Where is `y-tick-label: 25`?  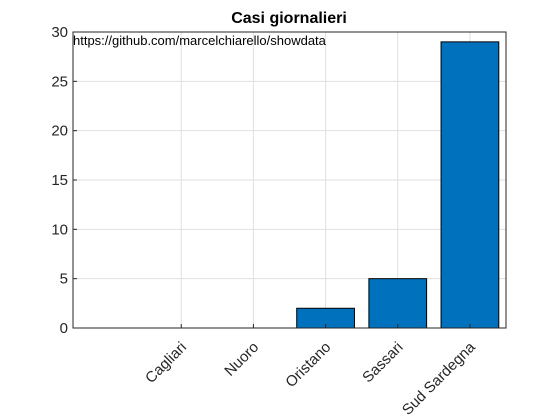 y-tick-label: 25 is located at coordinates (59, 81).